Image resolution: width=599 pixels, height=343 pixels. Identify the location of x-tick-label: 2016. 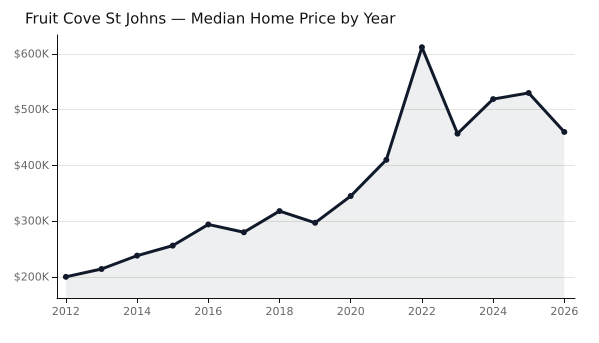
(208, 311).